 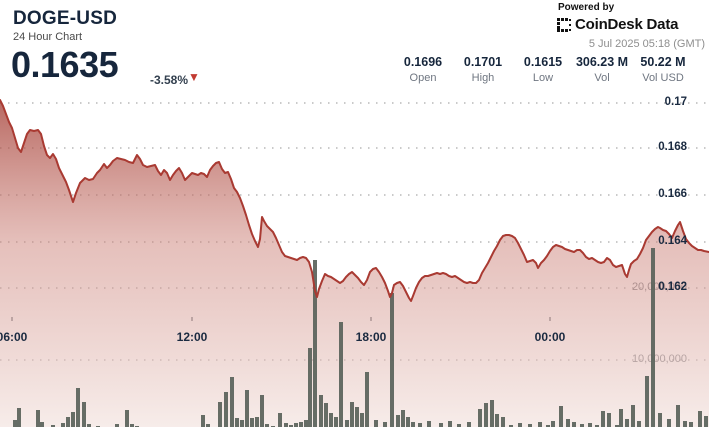 What do you see at coordinates (371, 337) in the screenshot?
I see `x-axis-time-label: 18:00` at bounding box center [371, 337].